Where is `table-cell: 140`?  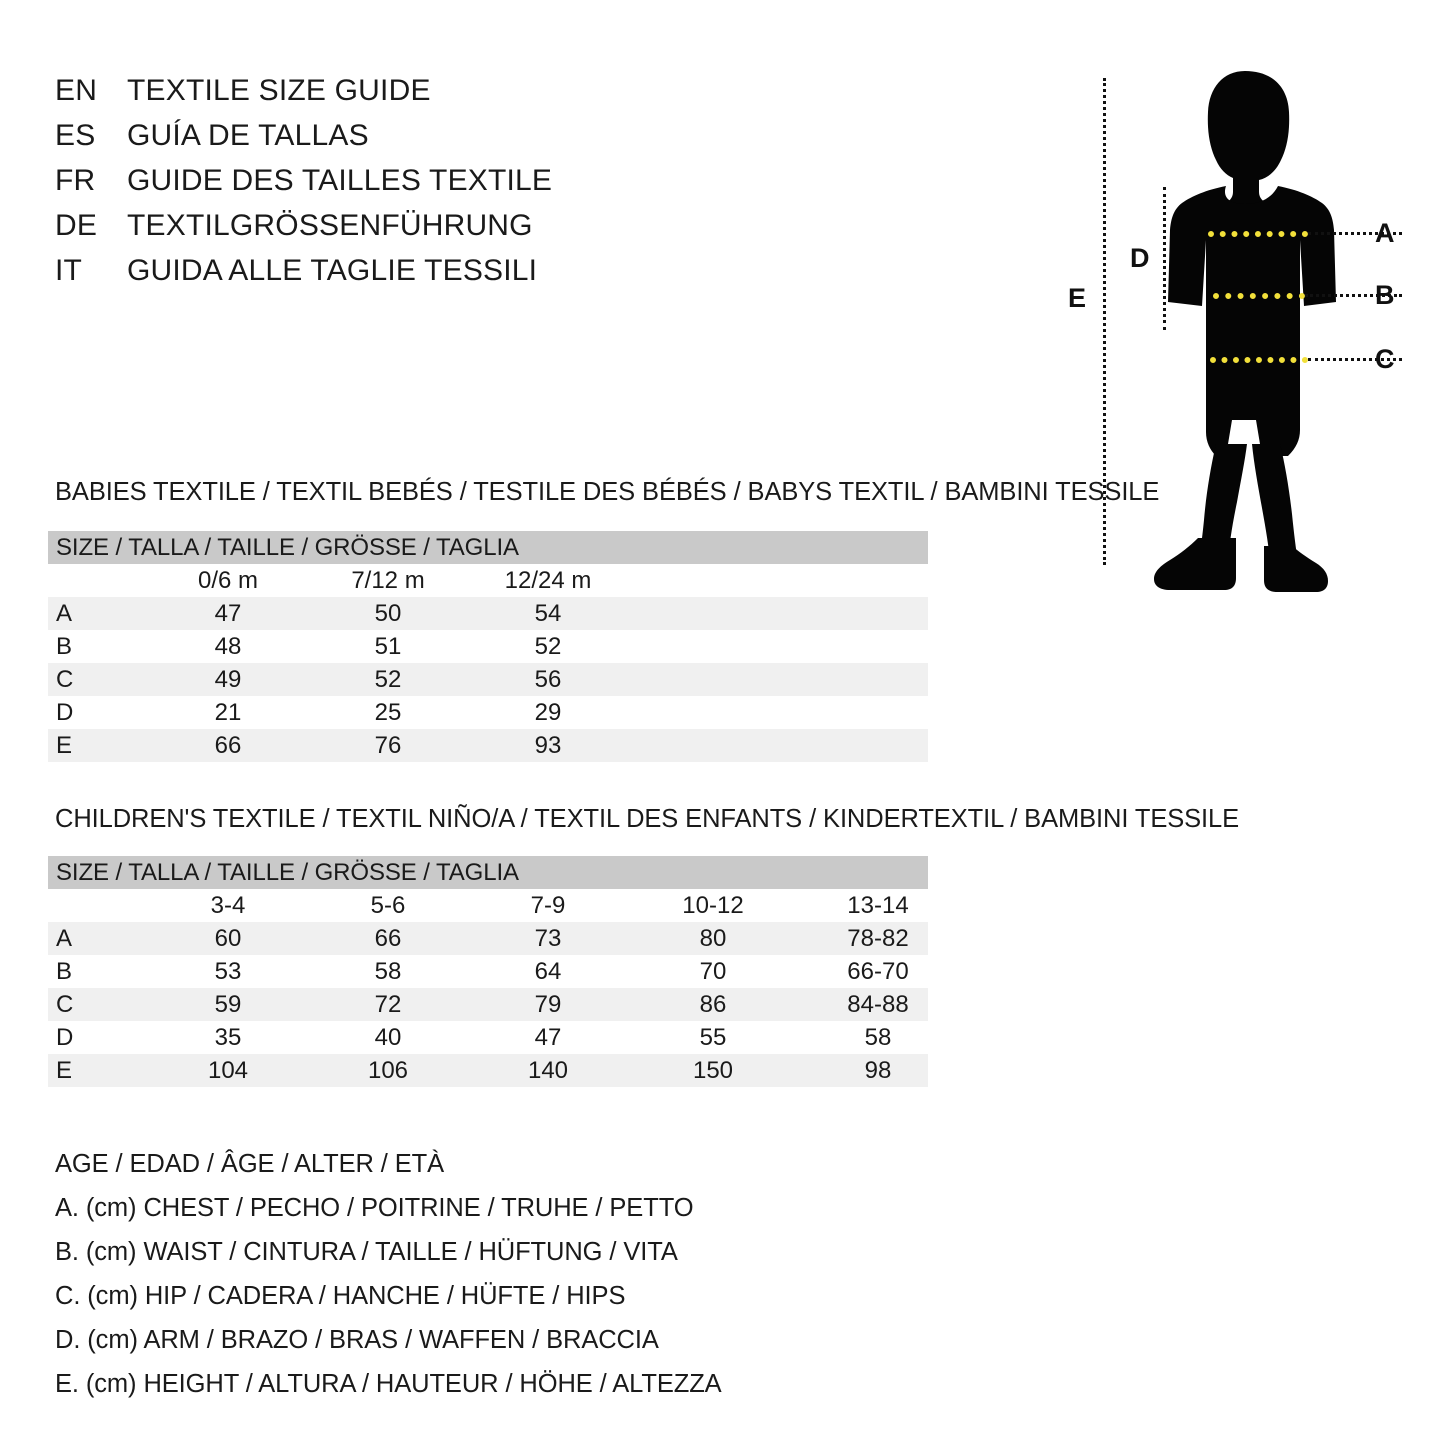 table-cell: 140 is located at coordinates (548, 1070).